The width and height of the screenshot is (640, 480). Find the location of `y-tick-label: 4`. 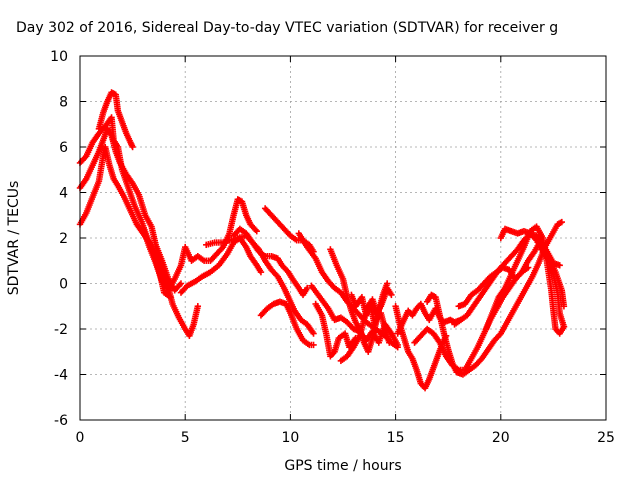

y-tick-label: 4 is located at coordinates (63, 194).